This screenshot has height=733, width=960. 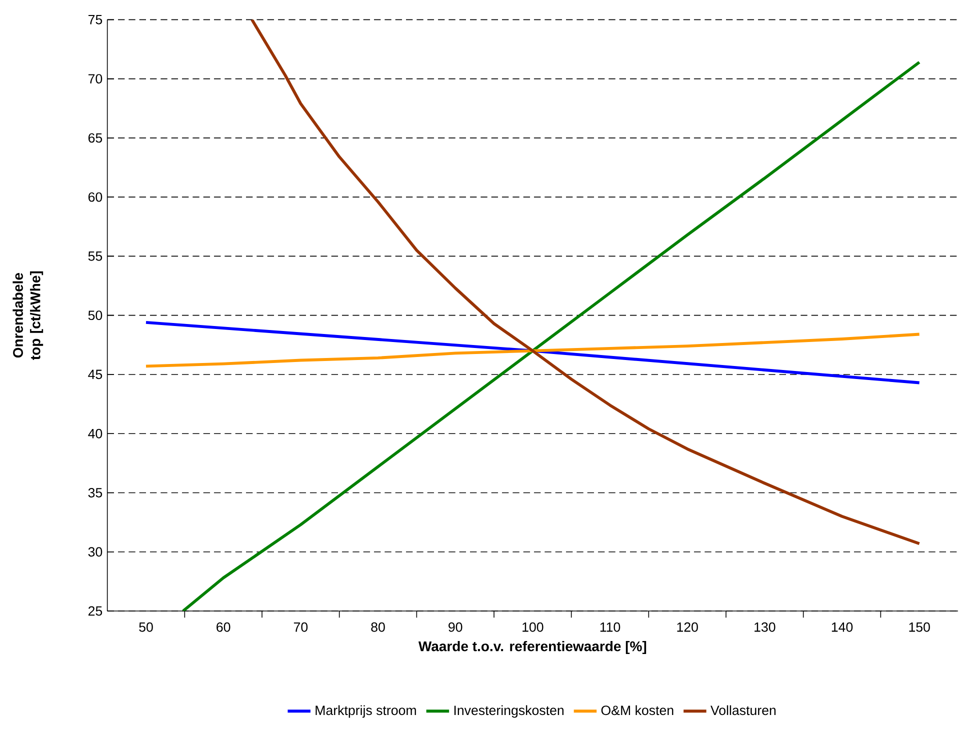 I want to click on y-tick-label: 40, so click(x=95, y=433).